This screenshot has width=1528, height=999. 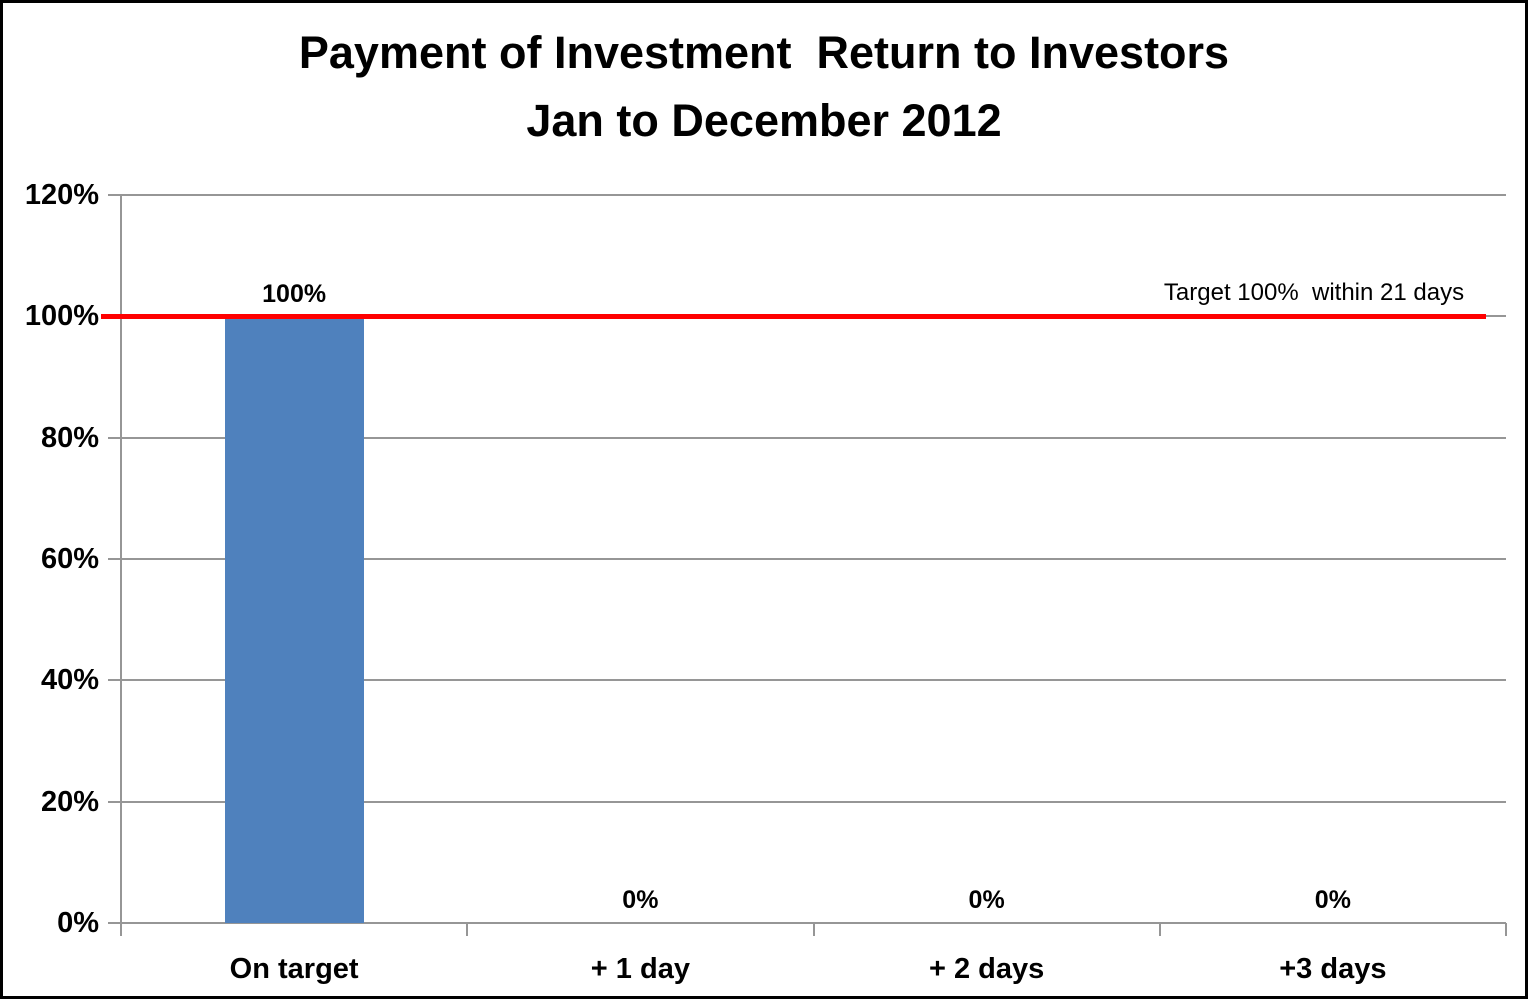 What do you see at coordinates (294, 619) in the screenshot?
I see `bar` at bounding box center [294, 619].